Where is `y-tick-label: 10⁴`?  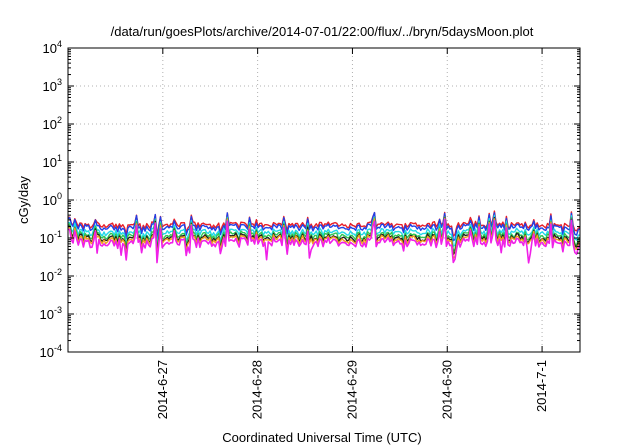 y-tick-label: 10⁴ is located at coordinates (52, 47).